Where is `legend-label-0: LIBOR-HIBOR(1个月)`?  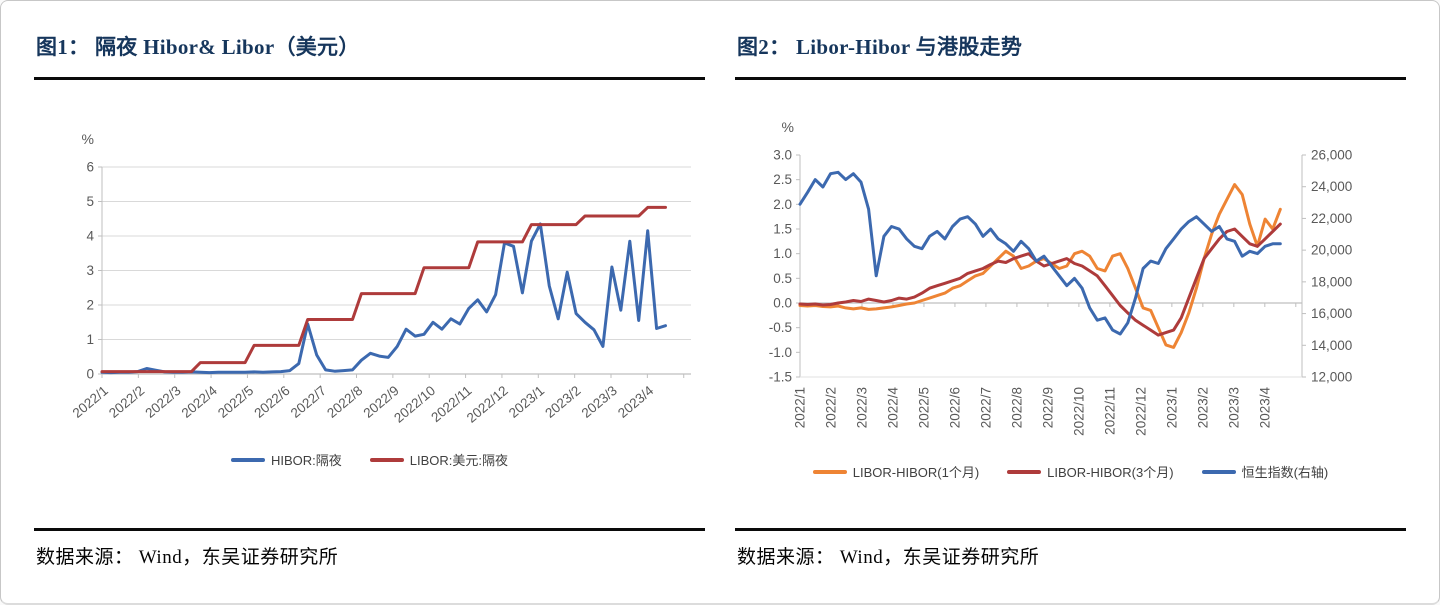 legend-label-0: LIBOR-HIBOR(1个月) is located at coordinates (916, 472).